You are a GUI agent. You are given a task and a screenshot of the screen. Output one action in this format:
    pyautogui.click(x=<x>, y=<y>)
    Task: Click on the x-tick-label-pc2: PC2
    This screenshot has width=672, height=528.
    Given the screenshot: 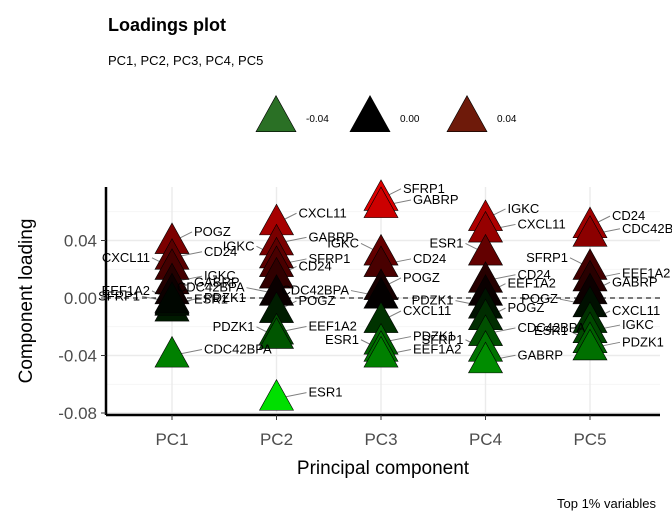 What is the action you would take?
    pyautogui.click(x=276, y=439)
    